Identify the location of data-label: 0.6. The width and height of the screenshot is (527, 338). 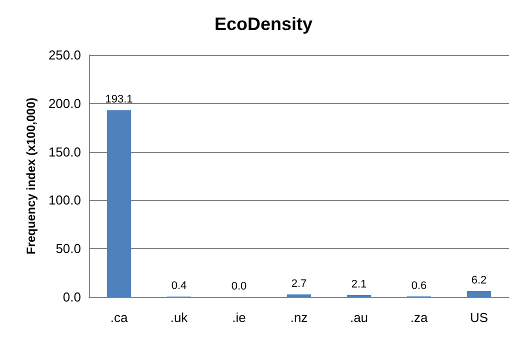
(419, 286).